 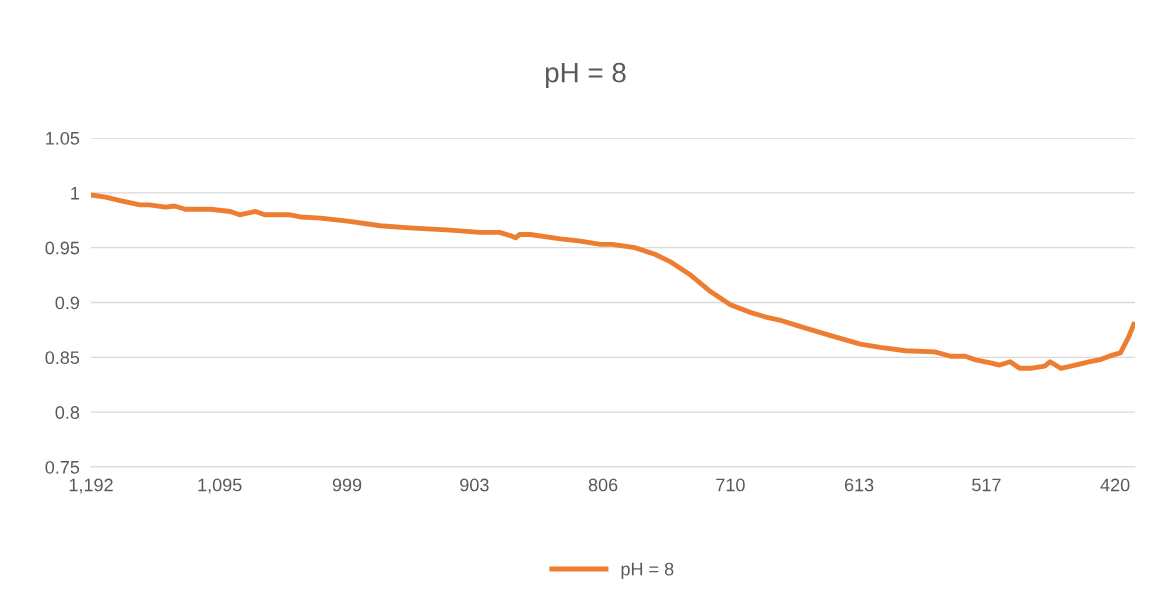 I want to click on y-tick-label: 0.9, so click(x=67, y=303).